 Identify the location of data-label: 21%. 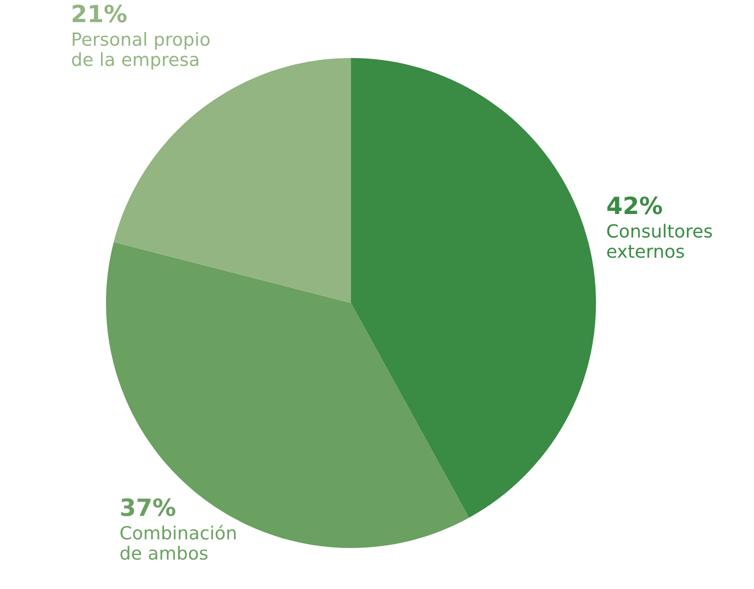
(99, 13).